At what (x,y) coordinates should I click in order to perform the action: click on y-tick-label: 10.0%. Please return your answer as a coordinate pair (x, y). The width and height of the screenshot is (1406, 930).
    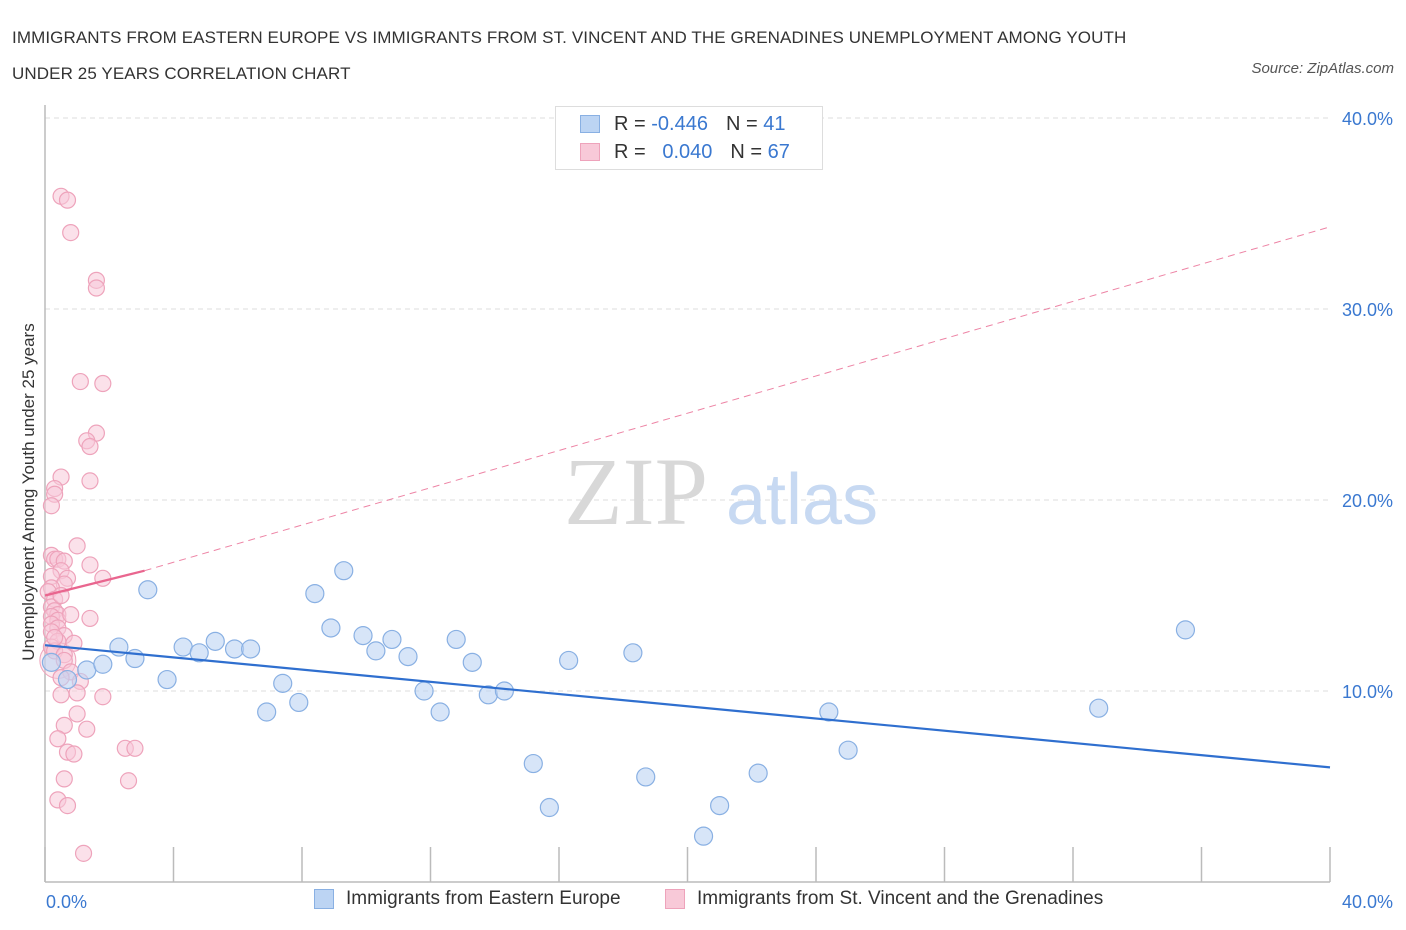
    Looking at the image, I should click on (1367, 692).